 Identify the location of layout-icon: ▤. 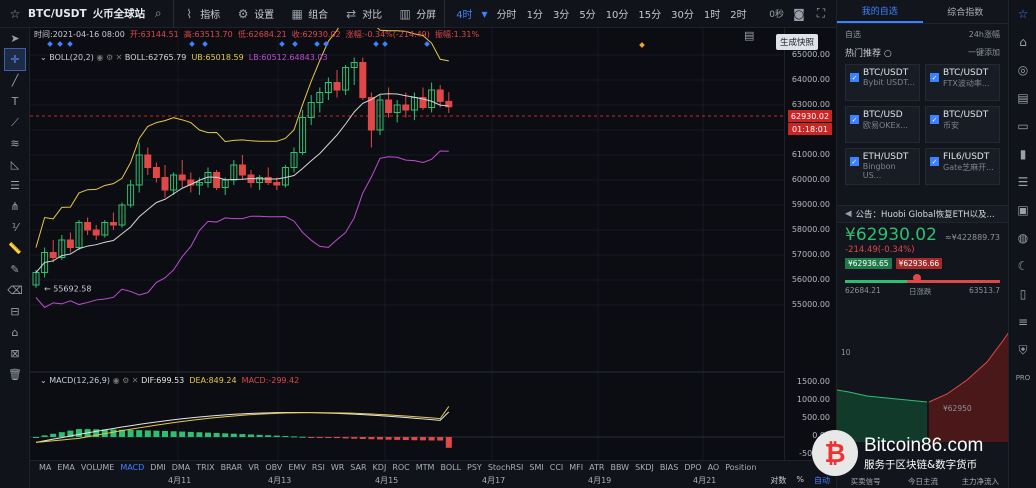
(749, 35).